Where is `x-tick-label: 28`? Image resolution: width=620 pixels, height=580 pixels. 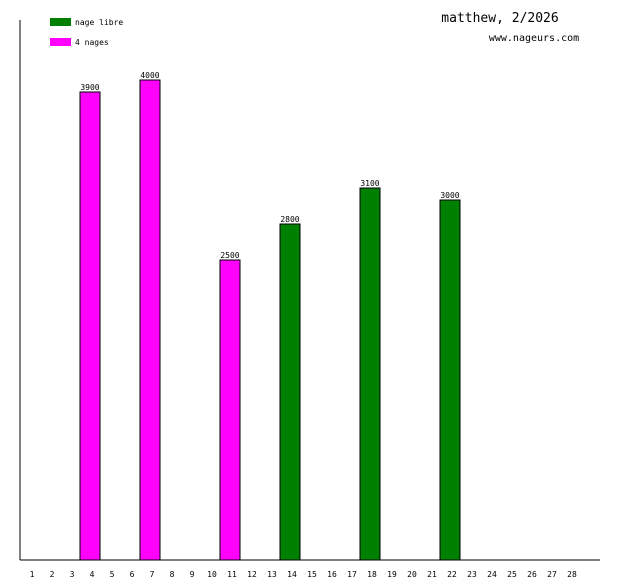 x-tick-label: 28 is located at coordinates (572, 574).